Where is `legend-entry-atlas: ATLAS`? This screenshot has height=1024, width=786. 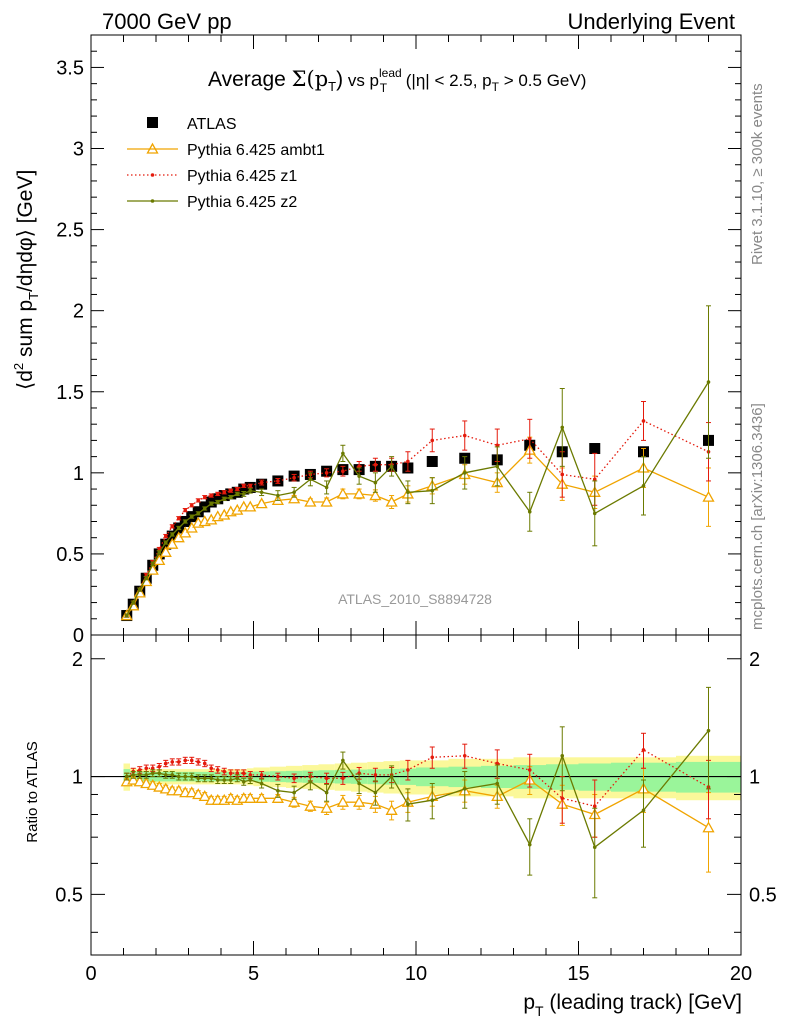
legend-entry-atlas: ATLAS is located at coordinates (192, 124).